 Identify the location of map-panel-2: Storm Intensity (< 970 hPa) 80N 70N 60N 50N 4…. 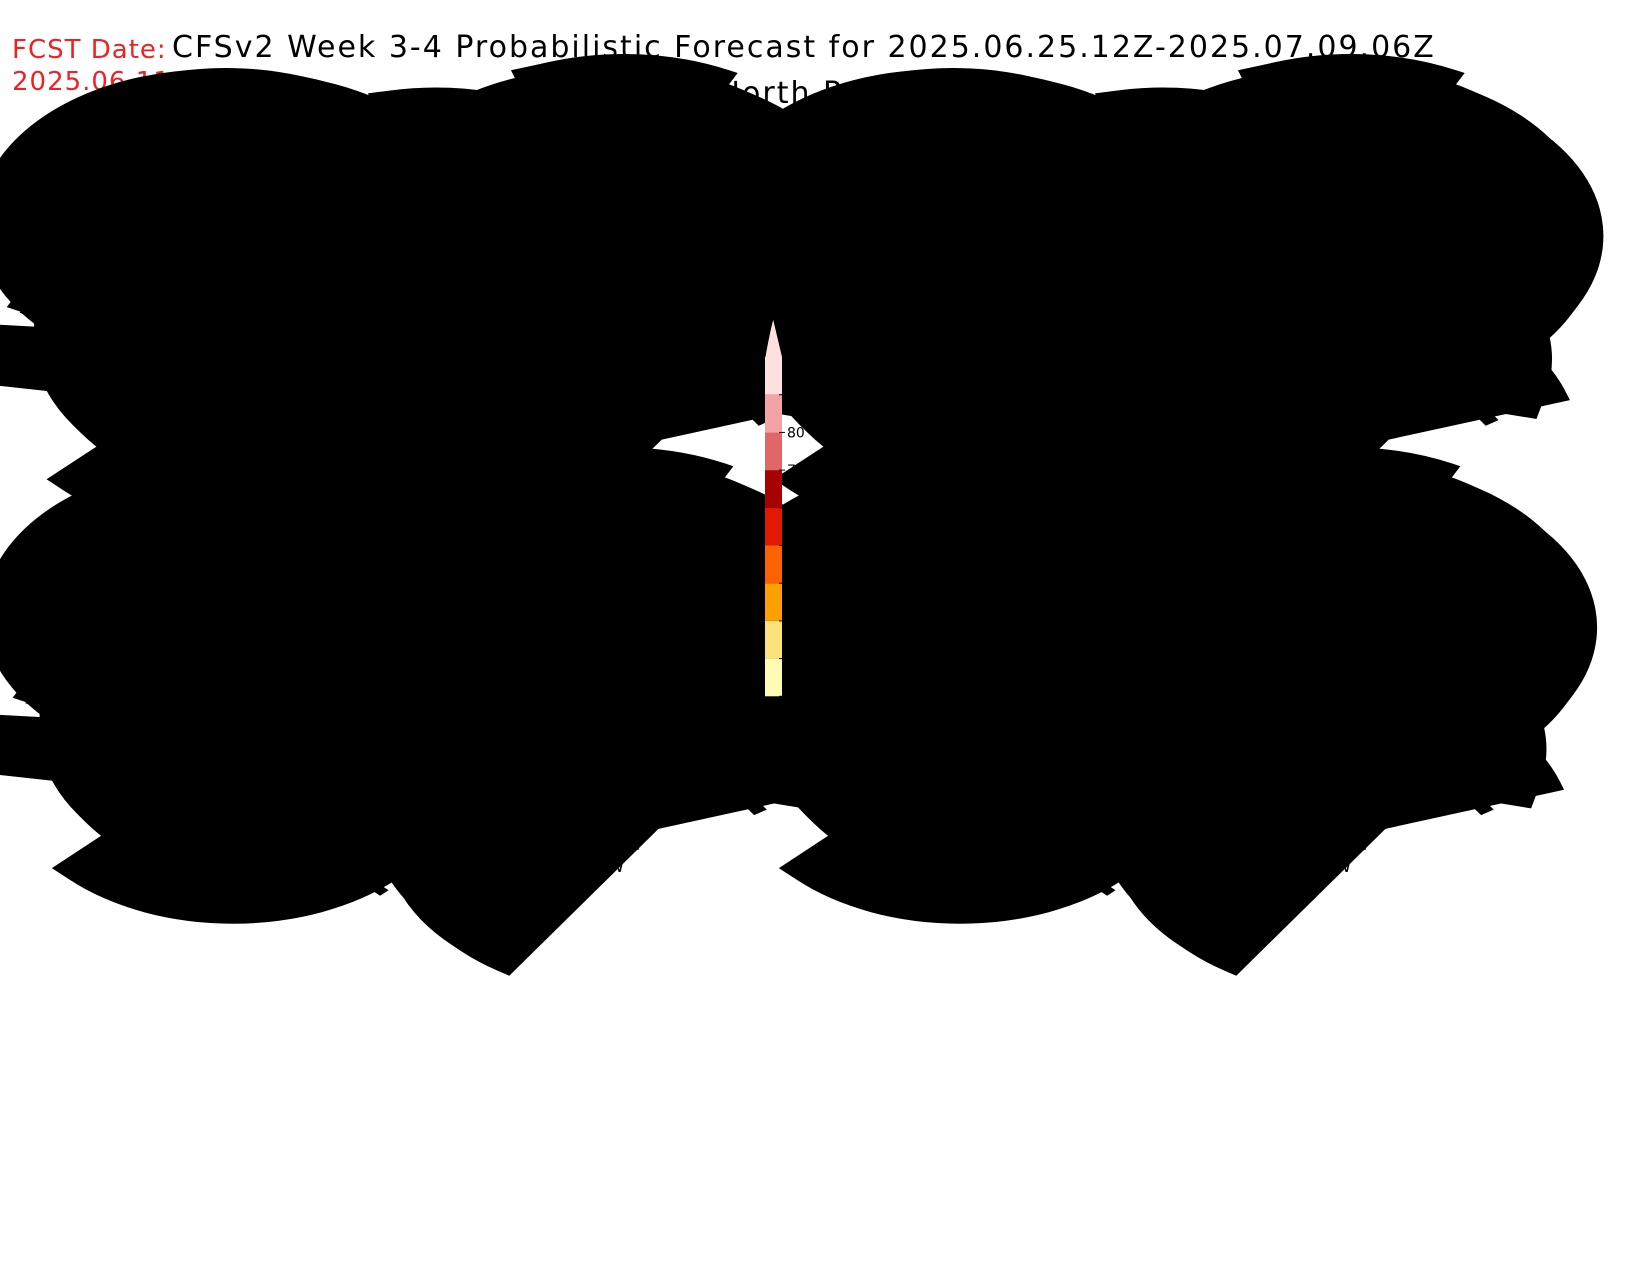
(1133, 316).